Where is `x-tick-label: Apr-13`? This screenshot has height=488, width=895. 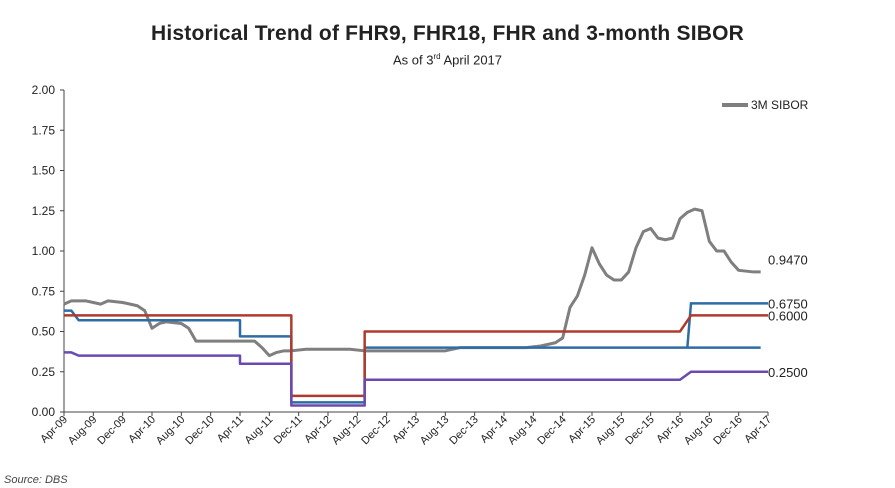
x-tick-label: Apr-13 is located at coordinates (406, 430).